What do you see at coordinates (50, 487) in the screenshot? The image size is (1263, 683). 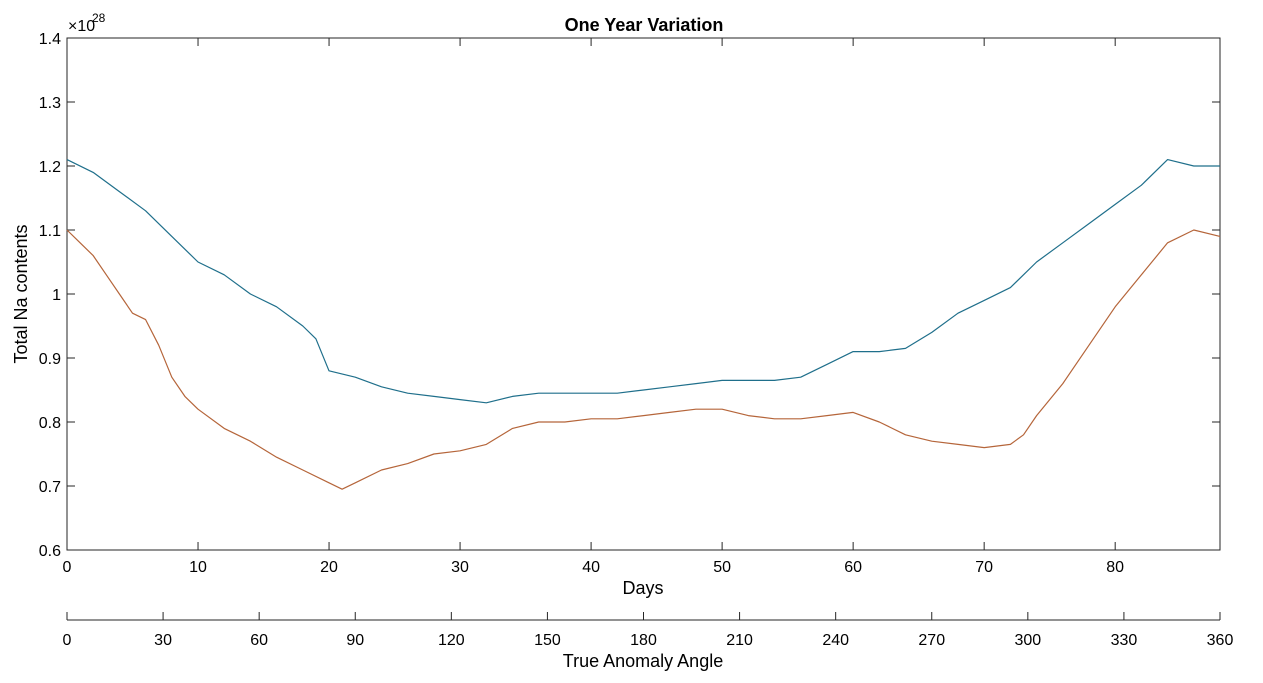 I see `y-tick-label: 0.7` at bounding box center [50, 487].